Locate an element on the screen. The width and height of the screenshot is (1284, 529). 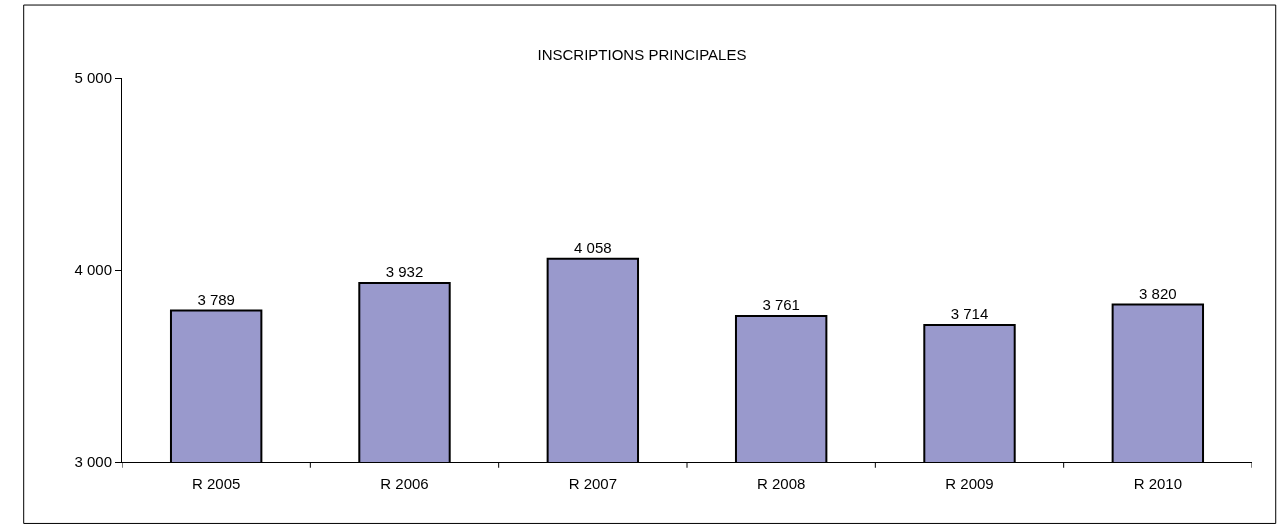
data-label: 3 932 is located at coordinates (404, 272).